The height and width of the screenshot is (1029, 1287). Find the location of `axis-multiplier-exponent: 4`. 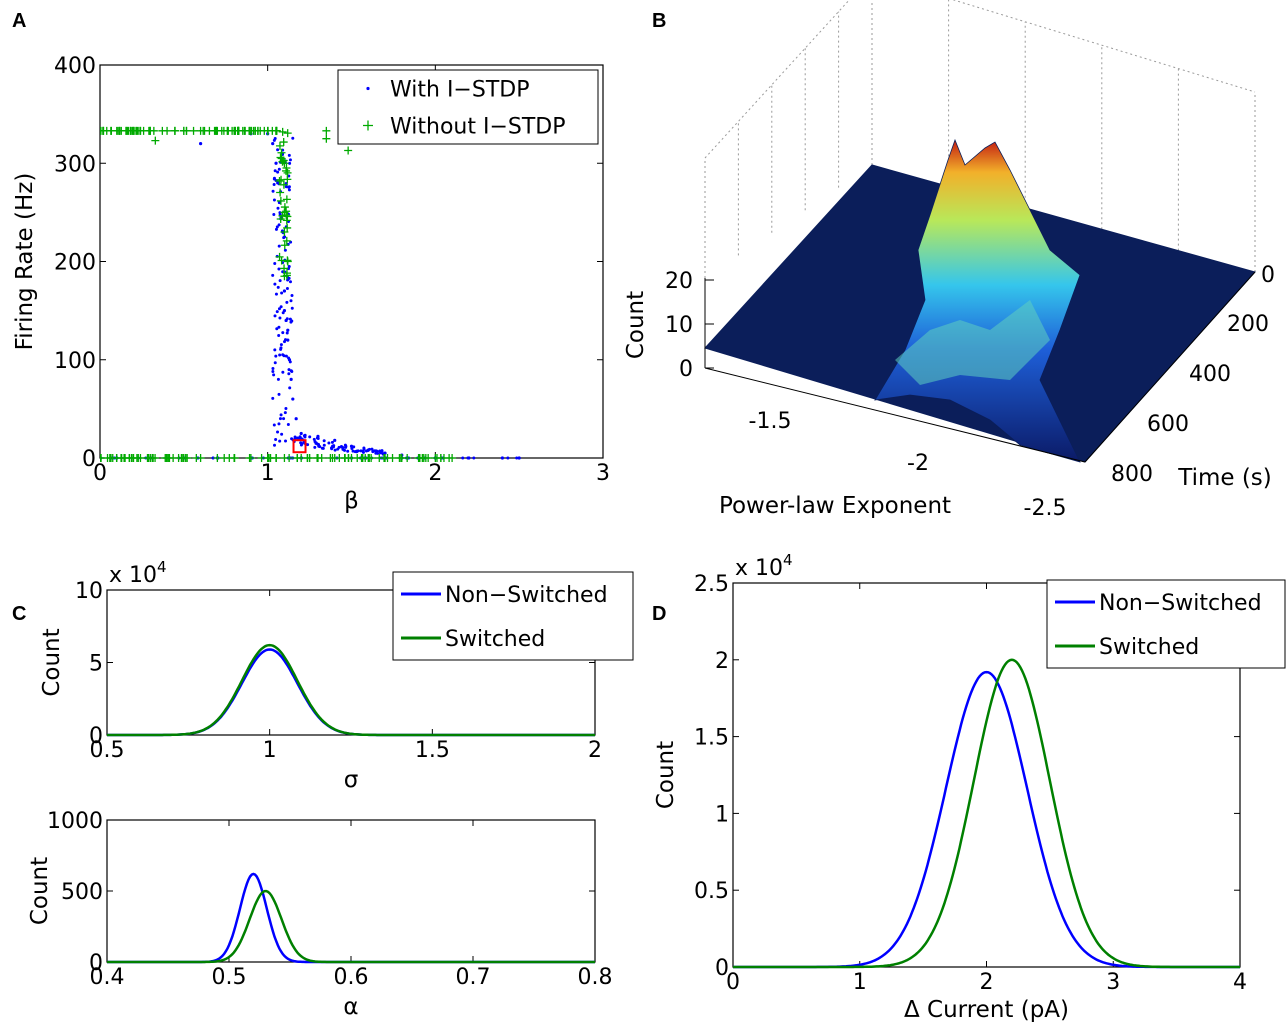

axis-multiplier-exponent: 4 is located at coordinates (788, 560).